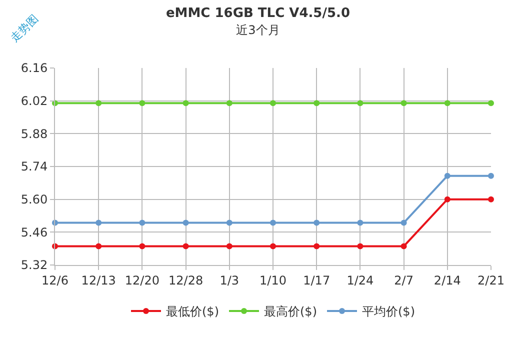 The image size is (516, 337). I want to click on y-tick-label: 5.74, so click(34, 167).